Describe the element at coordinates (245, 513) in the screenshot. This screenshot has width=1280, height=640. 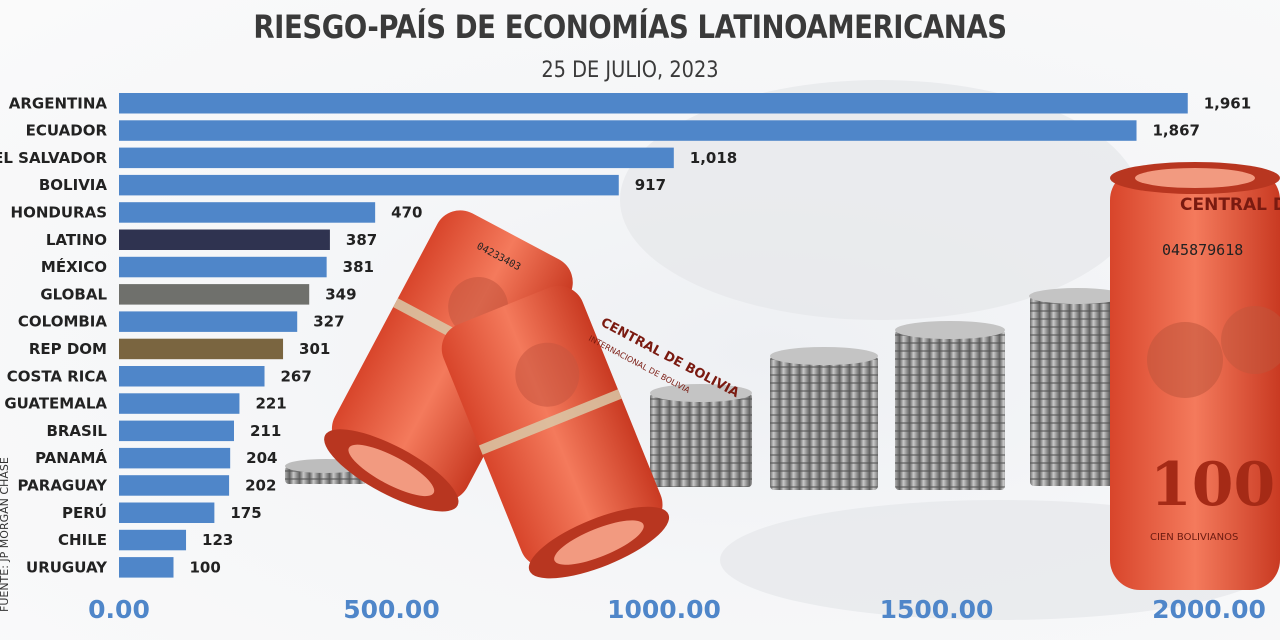
I see `data-label: 175` at that location.